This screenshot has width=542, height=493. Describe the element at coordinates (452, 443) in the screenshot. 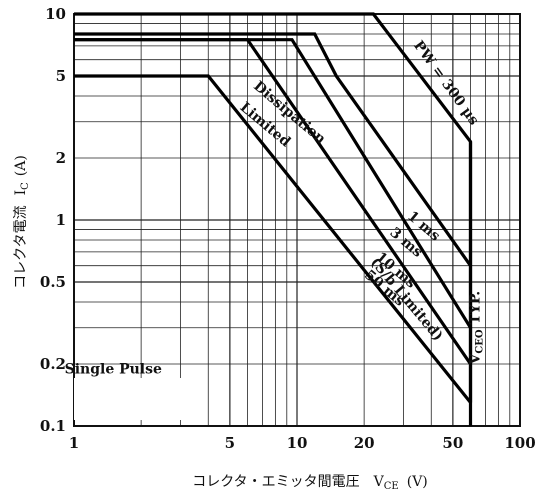

I see `x-tick-label: 50` at that location.